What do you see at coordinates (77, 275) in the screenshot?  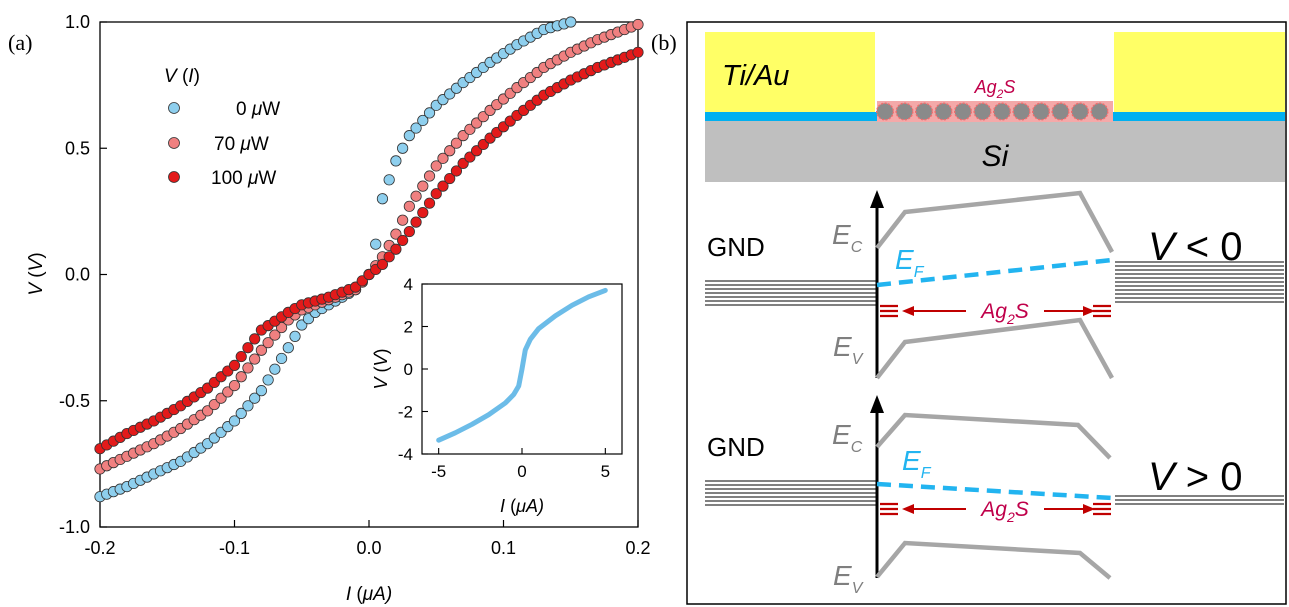 I see `y-tick-label: 0.0` at bounding box center [77, 275].